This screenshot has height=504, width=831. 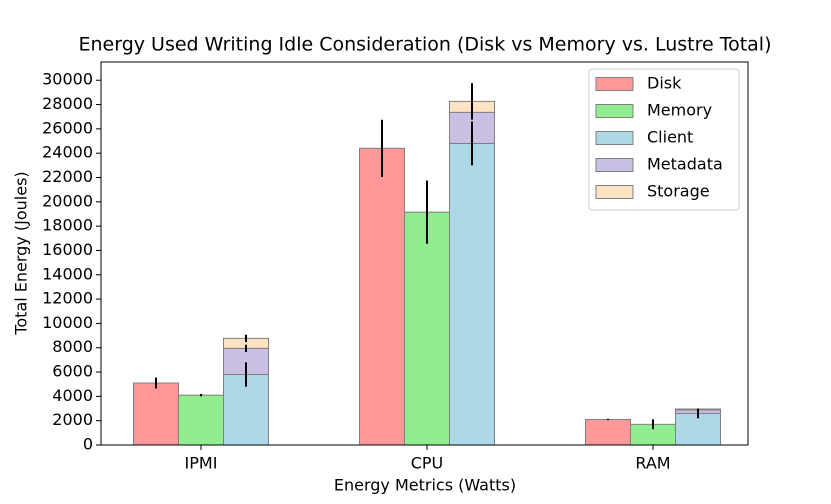 I want to click on x-axis-label: Energy Metrics (Watts), so click(x=425, y=485).